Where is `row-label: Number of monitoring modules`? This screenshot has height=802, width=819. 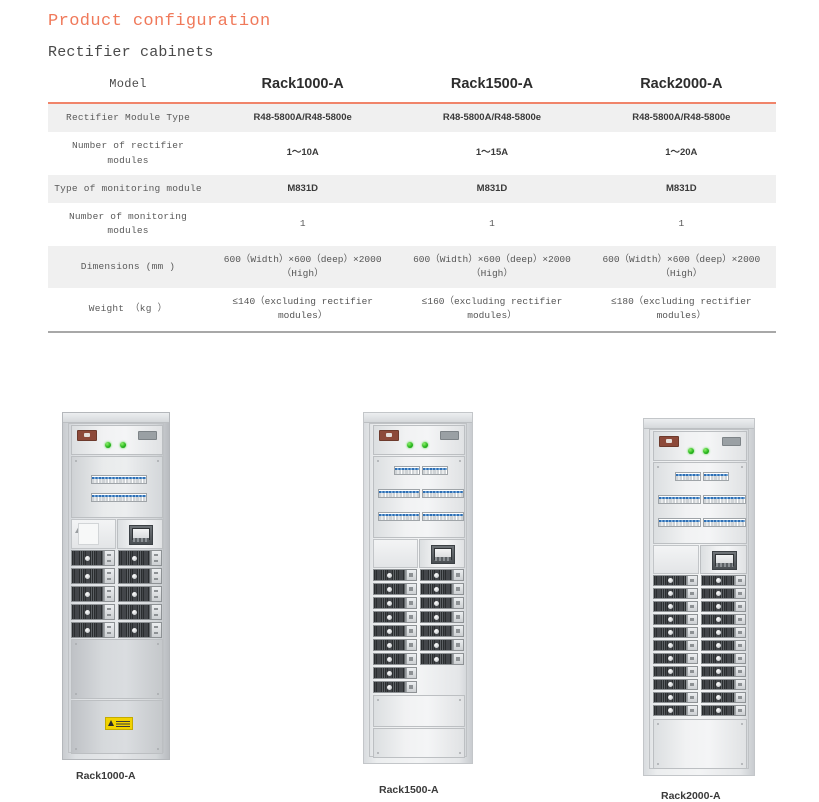 row-label: Number of monitoring modules is located at coordinates (128, 224).